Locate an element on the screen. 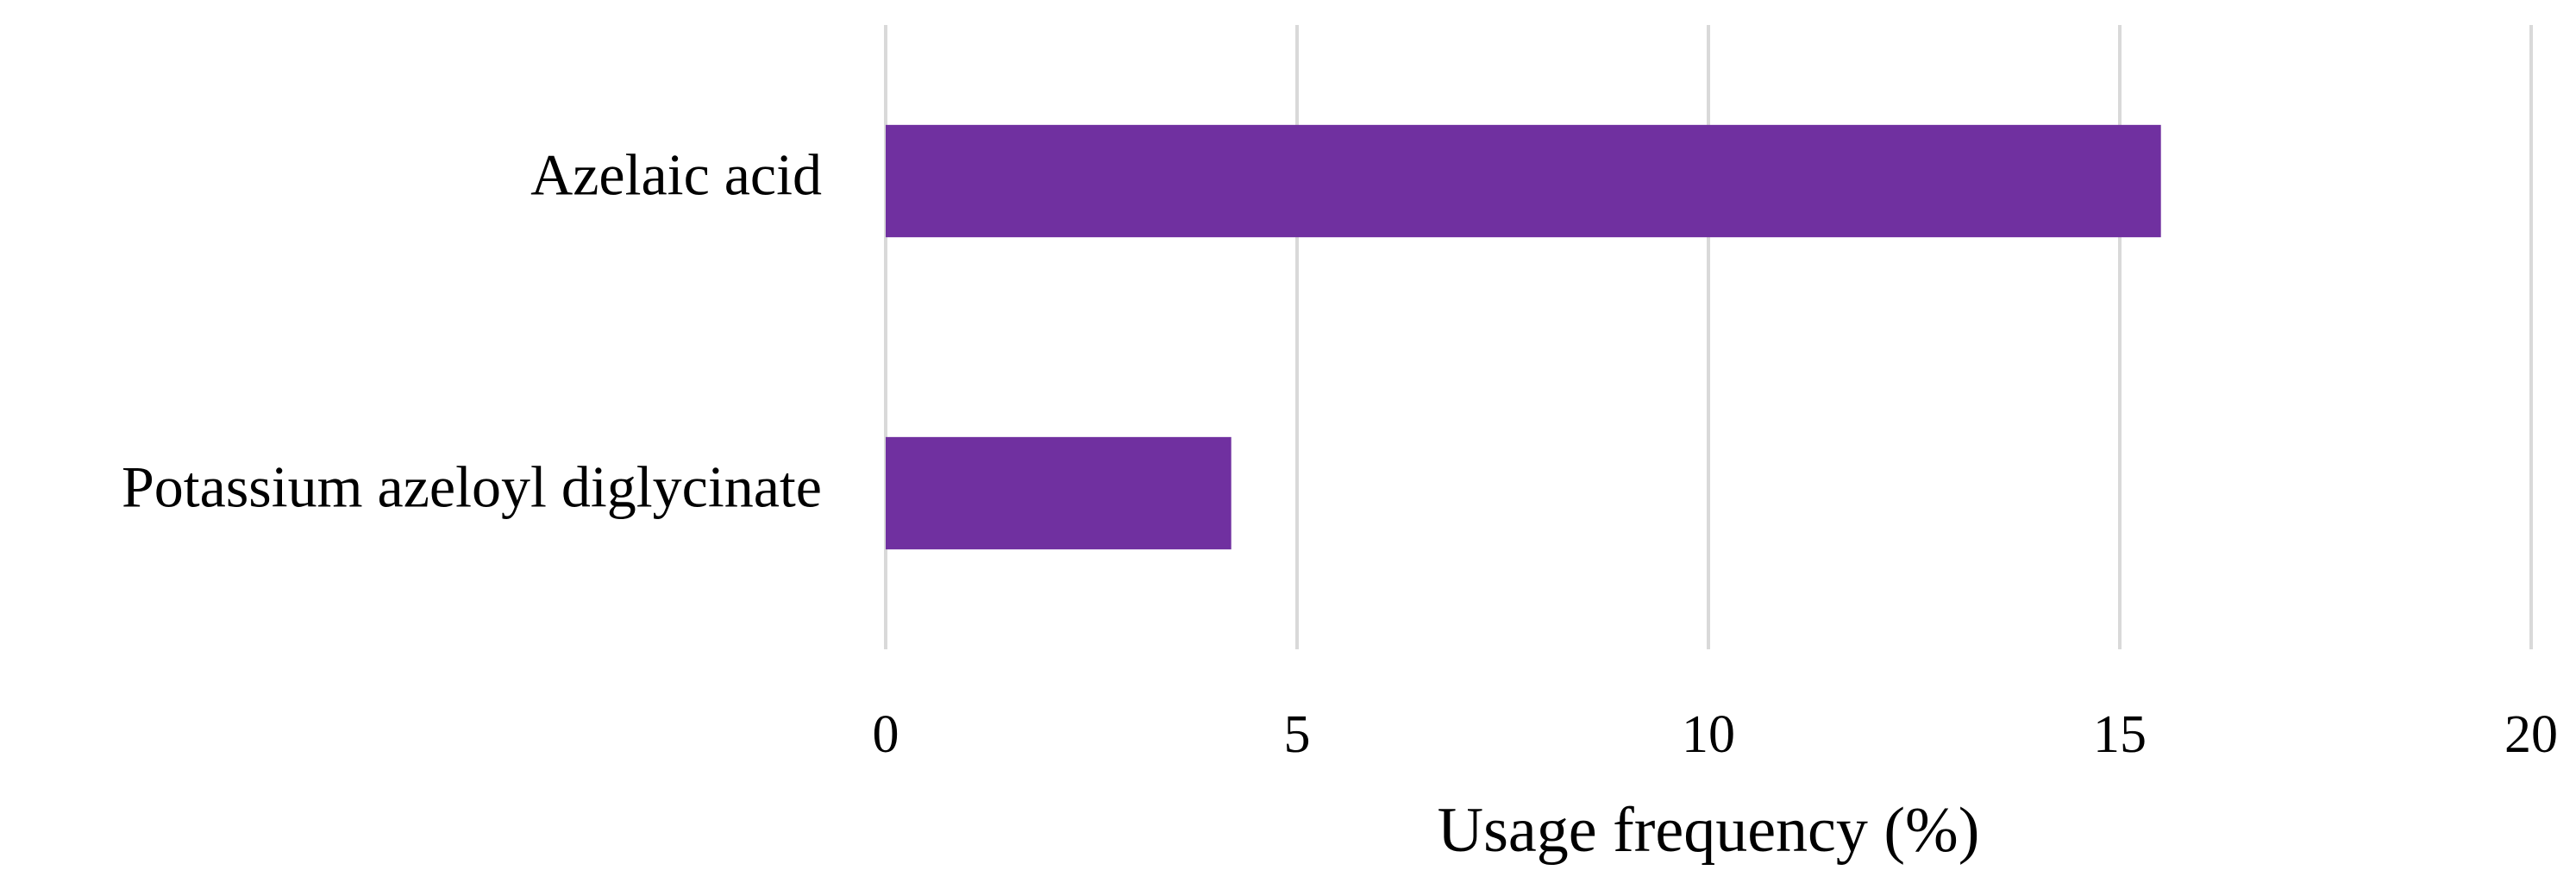 This screenshot has height=889, width=2576. y-tick-label: Potassium azeloyl diglycinate is located at coordinates (472, 487).